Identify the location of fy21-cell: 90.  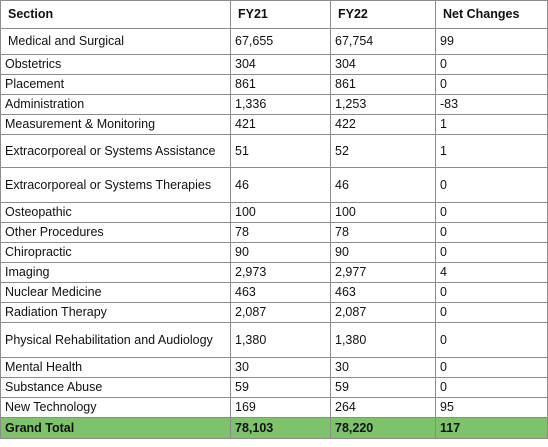
(280, 252).